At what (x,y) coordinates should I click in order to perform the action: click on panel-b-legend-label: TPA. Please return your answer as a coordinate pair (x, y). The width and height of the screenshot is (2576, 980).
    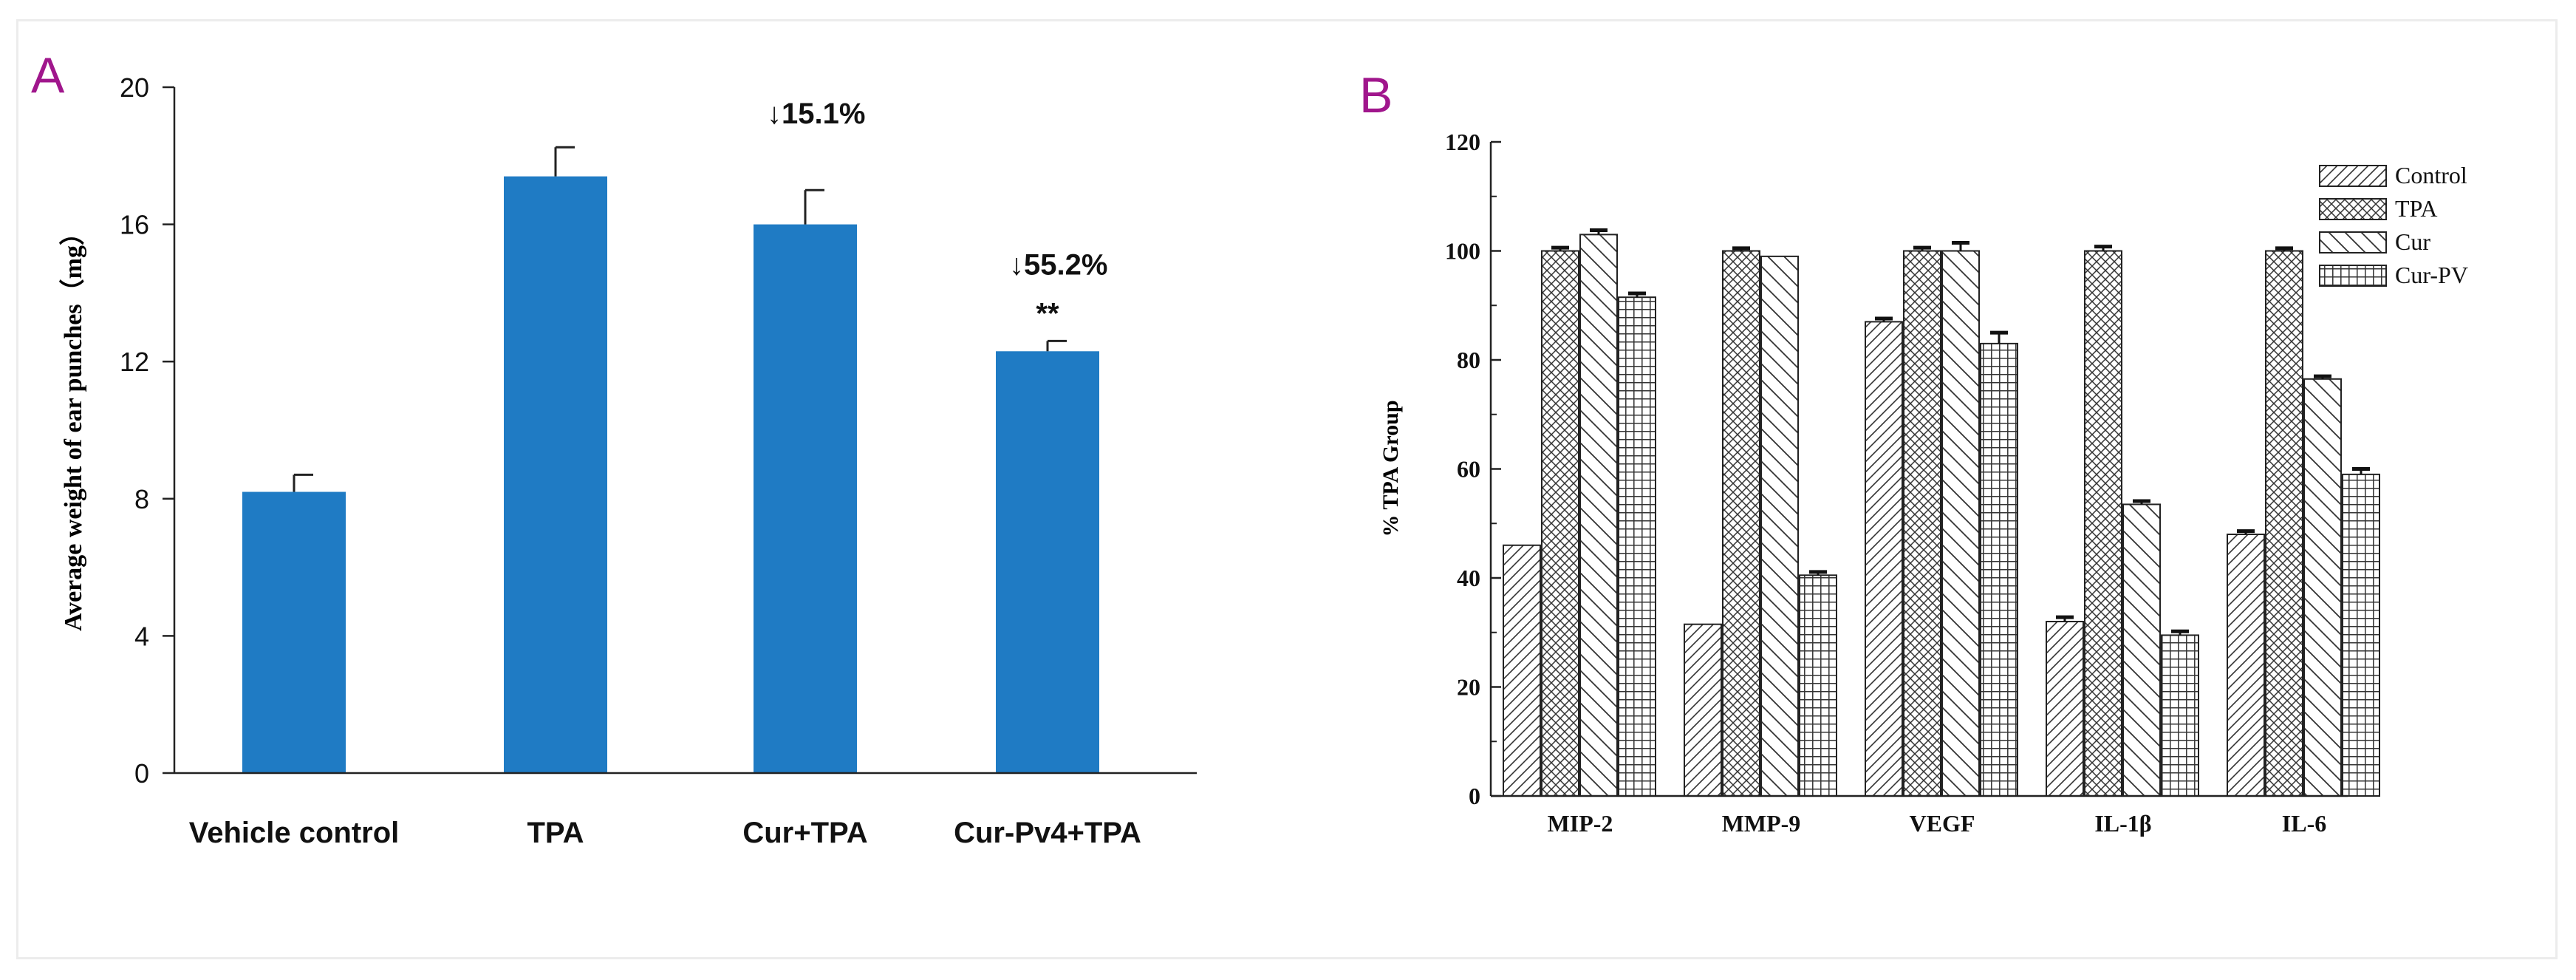
    Looking at the image, I should click on (2416, 209).